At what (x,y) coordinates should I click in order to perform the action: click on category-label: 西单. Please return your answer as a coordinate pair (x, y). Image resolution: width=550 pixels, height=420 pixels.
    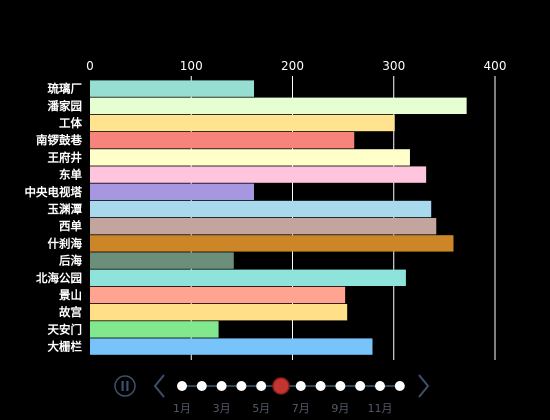
    Looking at the image, I should click on (70, 226).